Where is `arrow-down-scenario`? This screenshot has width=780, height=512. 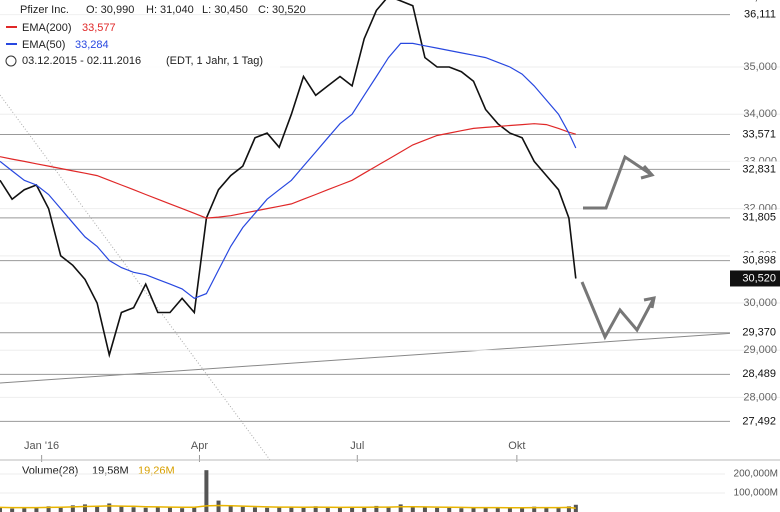 arrow-down-scenario is located at coordinates (618, 311).